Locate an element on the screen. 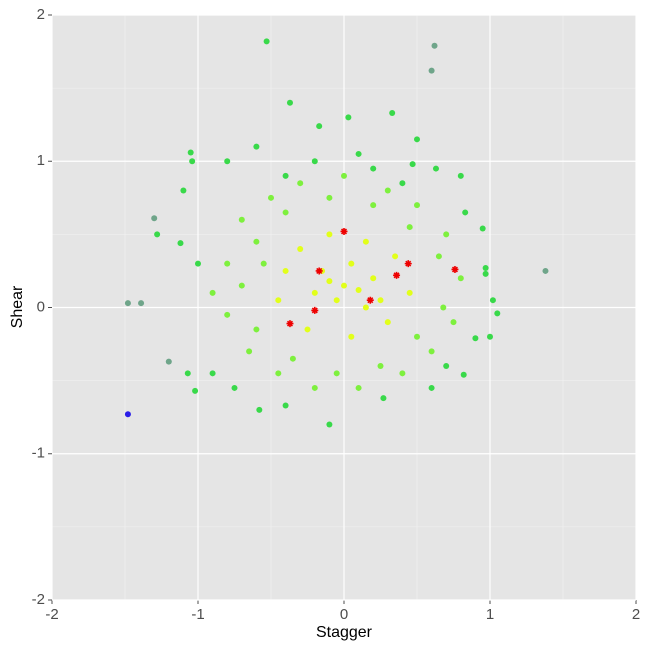 This screenshot has height=655, width=650. x-tick-label: 2 is located at coordinates (636, 614).